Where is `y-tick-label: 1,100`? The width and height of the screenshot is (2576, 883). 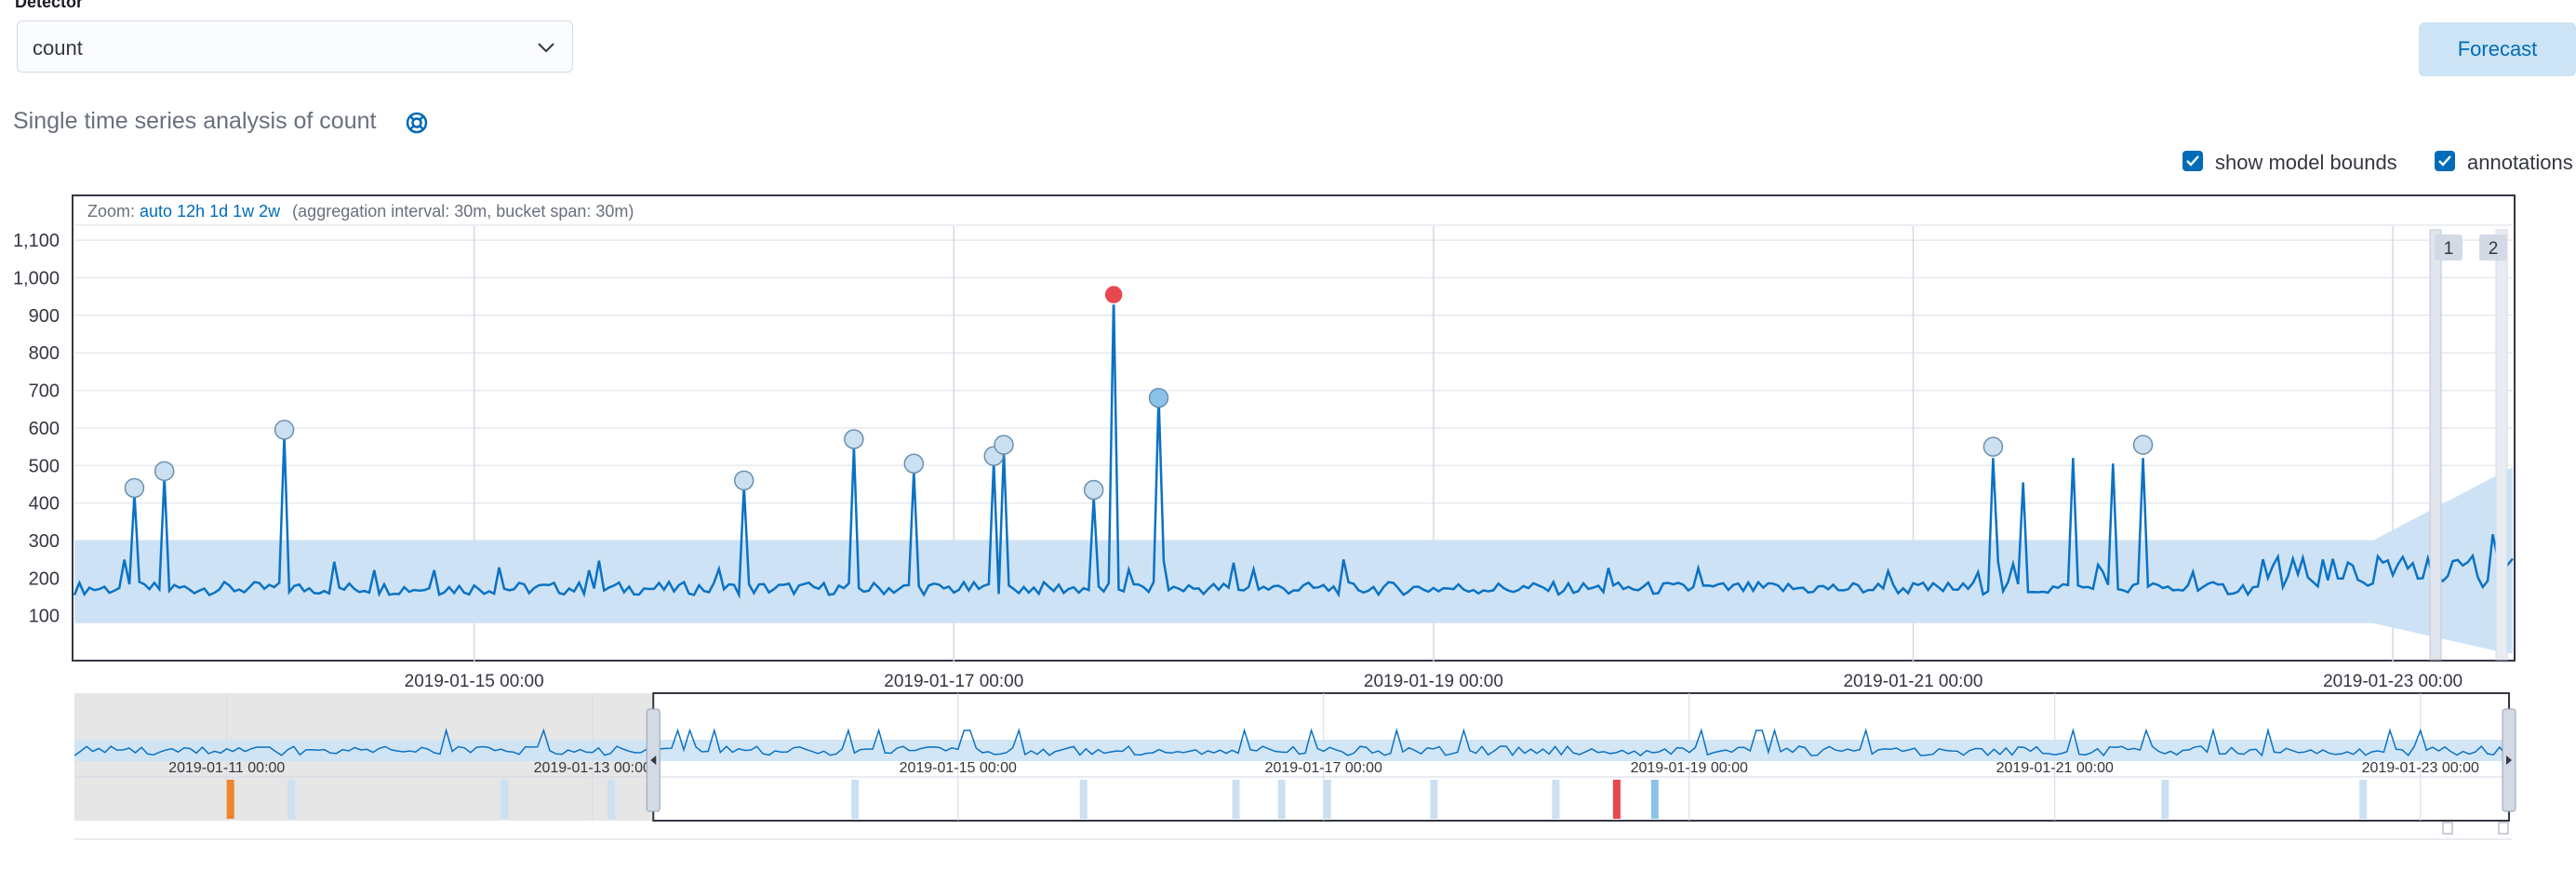 y-tick-label: 1,100 is located at coordinates (36, 241).